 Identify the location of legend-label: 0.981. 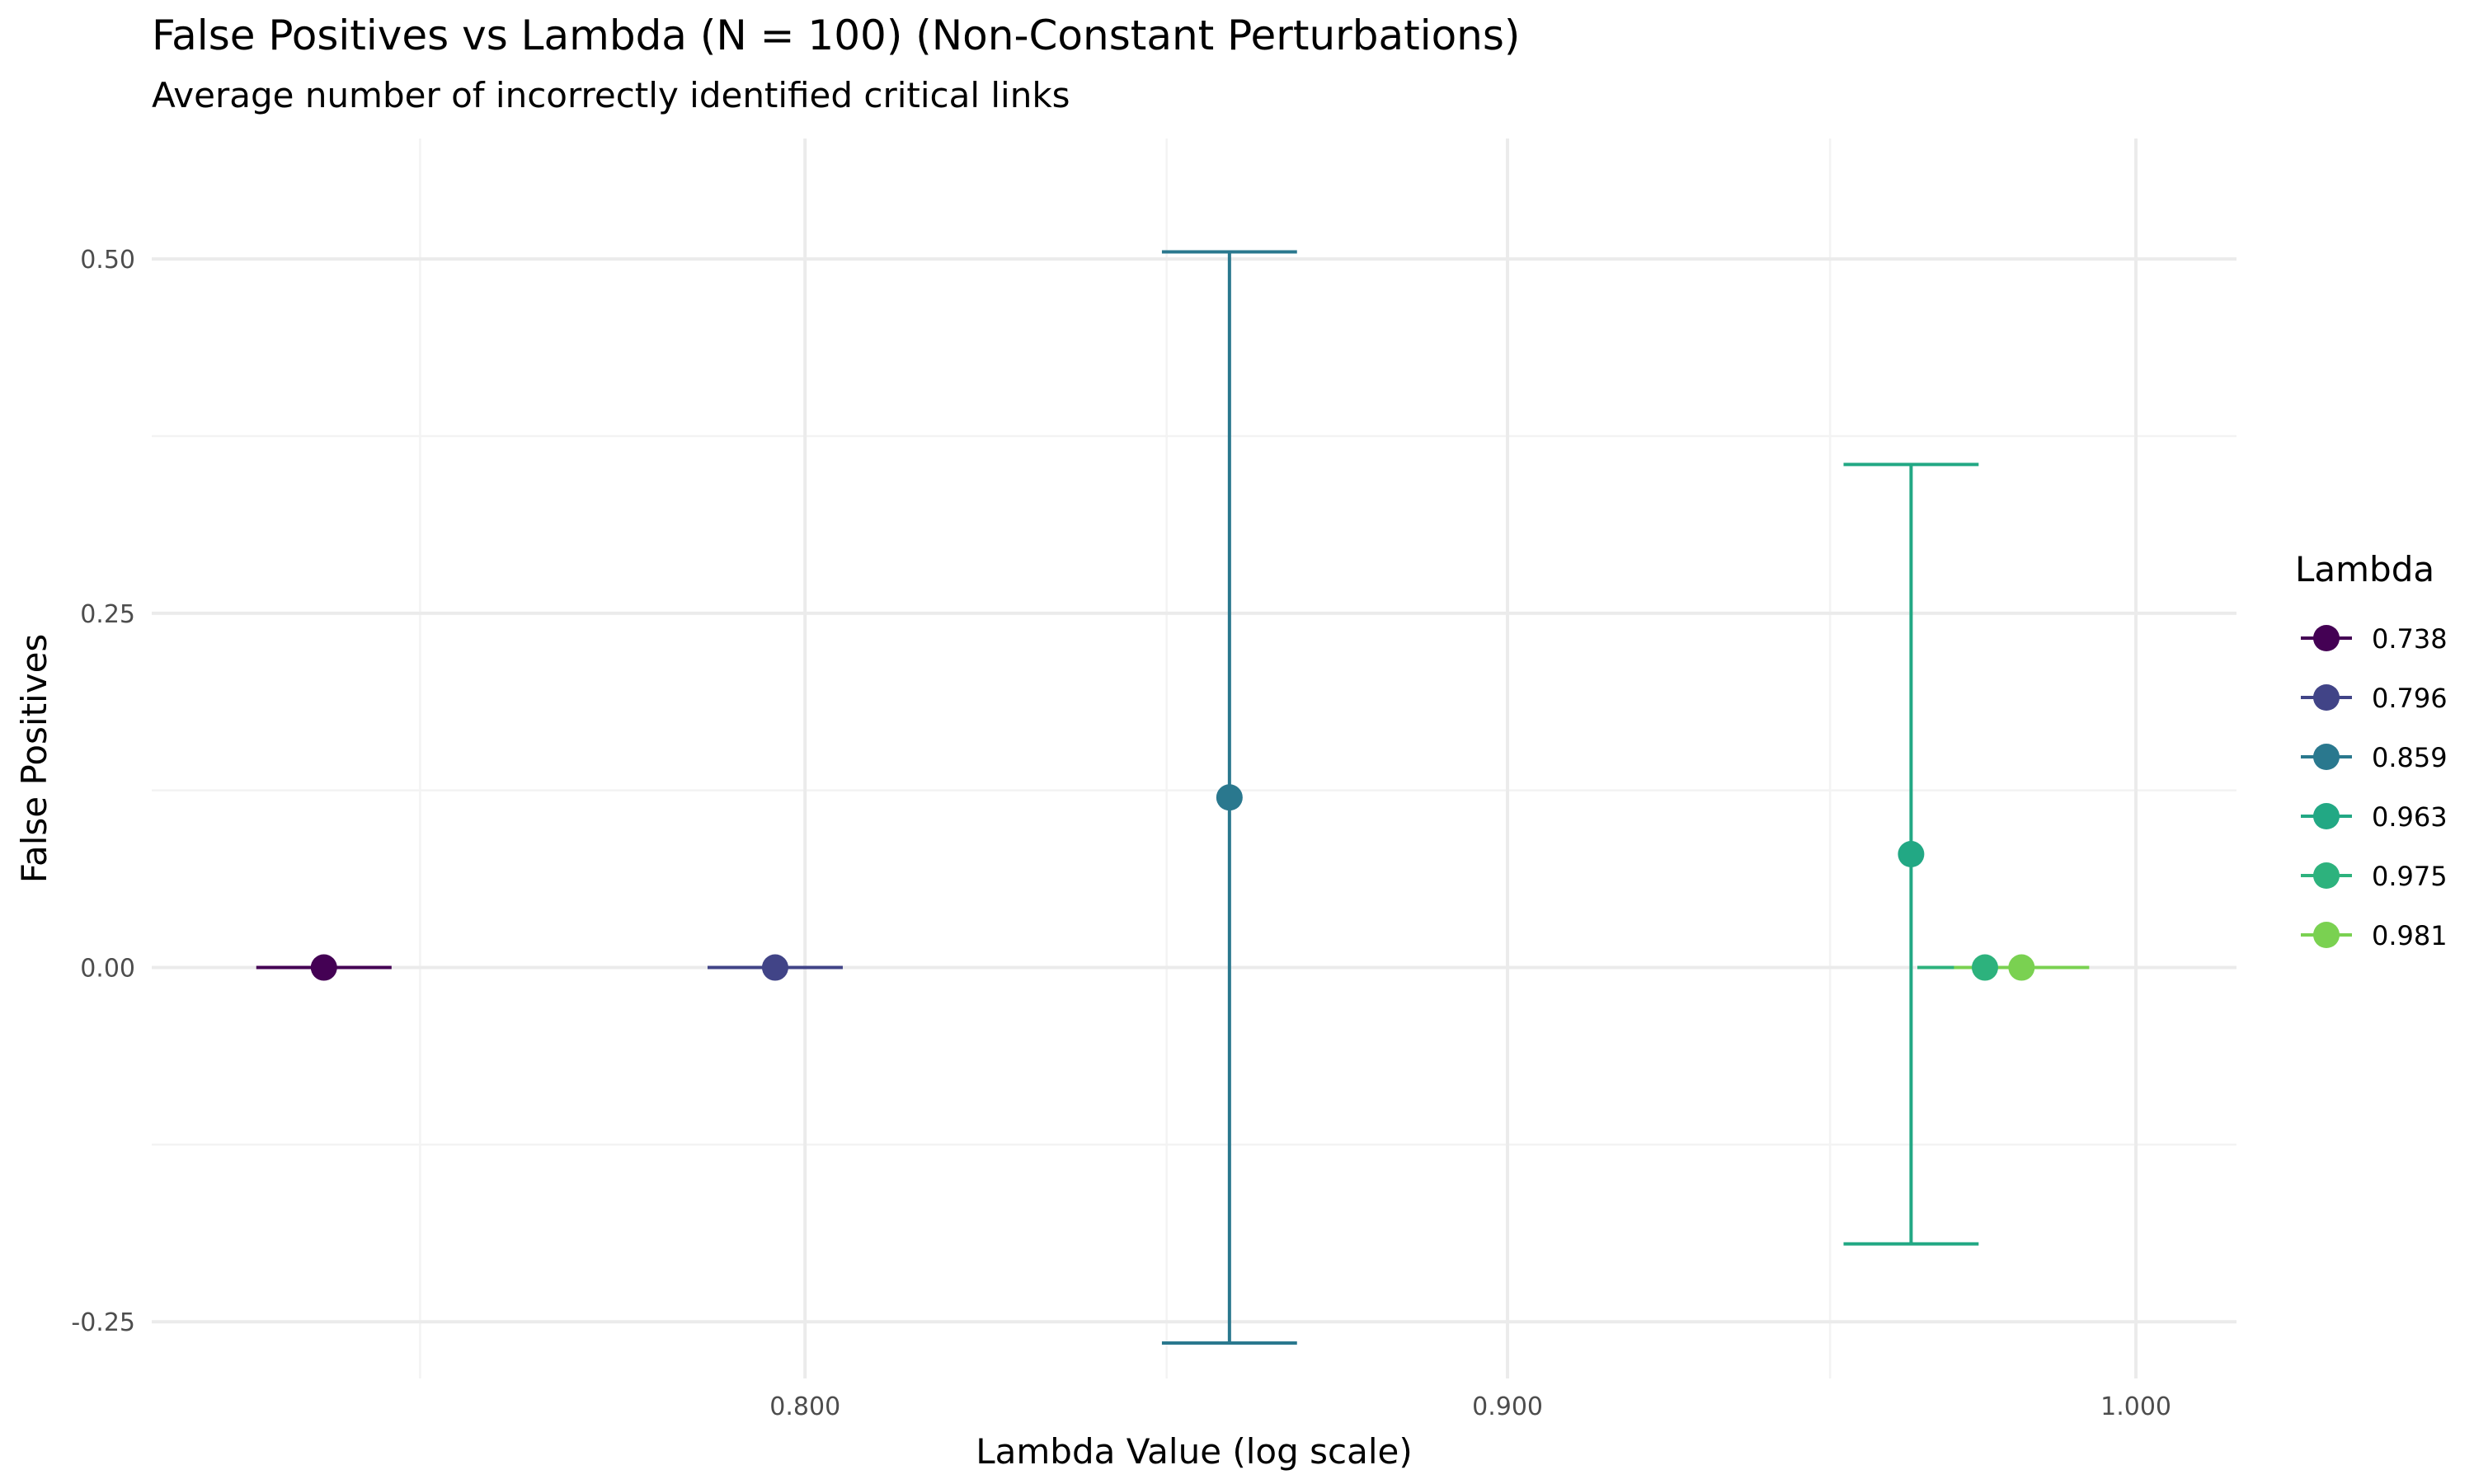
(2410, 935).